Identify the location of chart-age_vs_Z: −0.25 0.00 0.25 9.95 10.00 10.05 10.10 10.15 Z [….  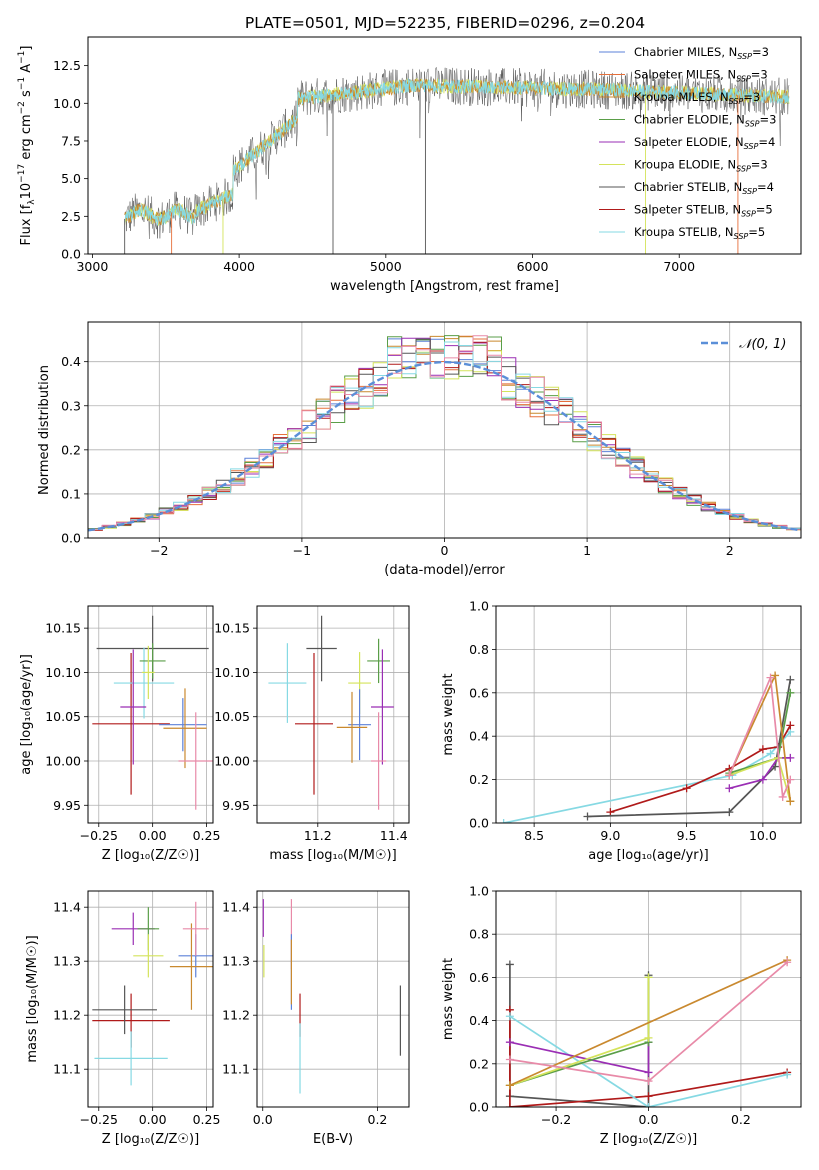
(120, 734).